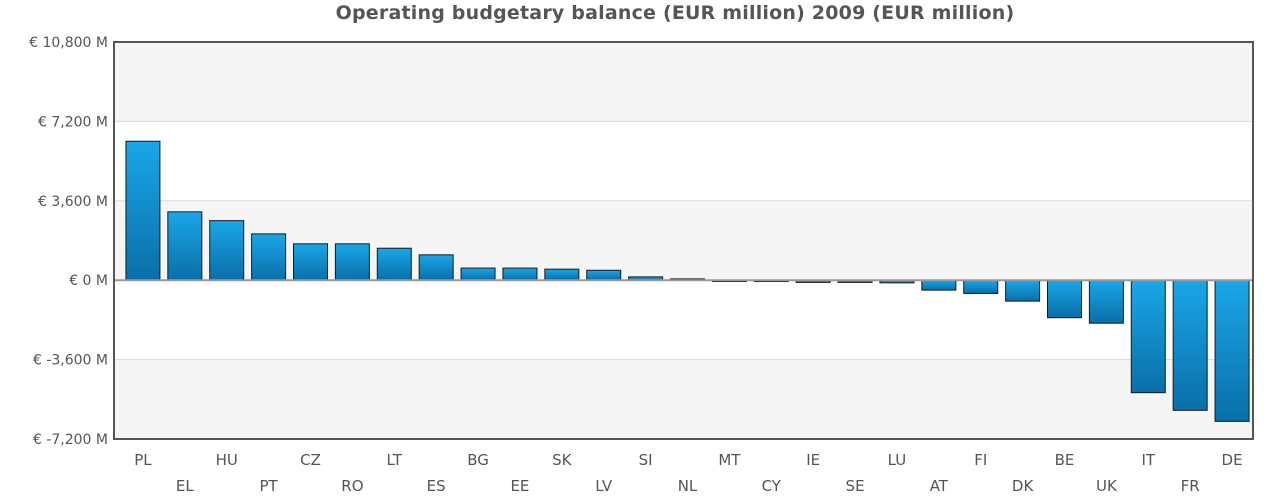  What do you see at coordinates (68, 43) in the screenshot?
I see `y-tick-label: € 10,800 M` at bounding box center [68, 43].